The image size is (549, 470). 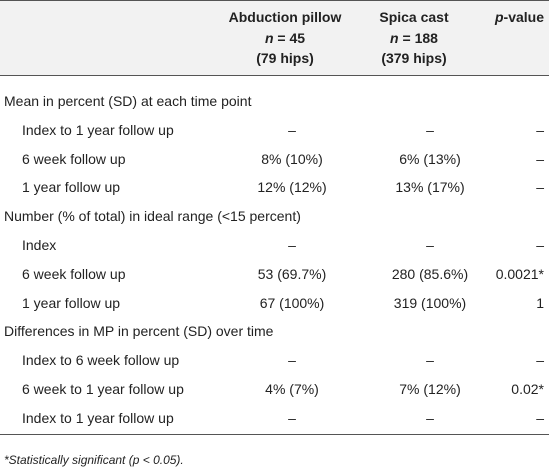 I want to click on cell: 6% (13%), so click(x=430, y=158).